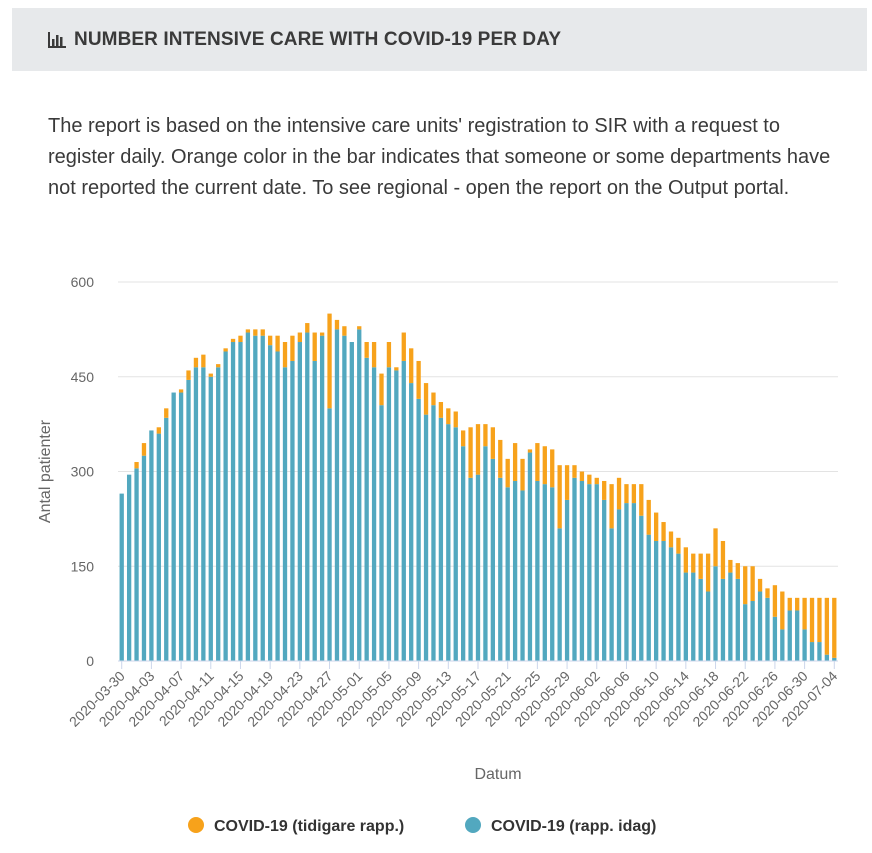 This screenshot has width=872, height=853. What do you see at coordinates (296, 826) in the screenshot?
I see `legend-item-previous: COVID-19 (tidigare rapp.)` at bounding box center [296, 826].